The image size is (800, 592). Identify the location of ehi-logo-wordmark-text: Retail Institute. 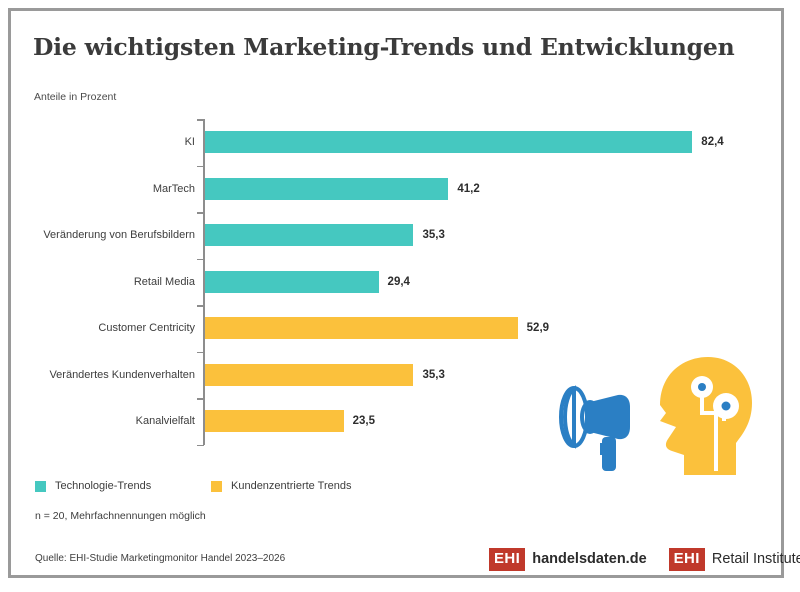
(755, 559).